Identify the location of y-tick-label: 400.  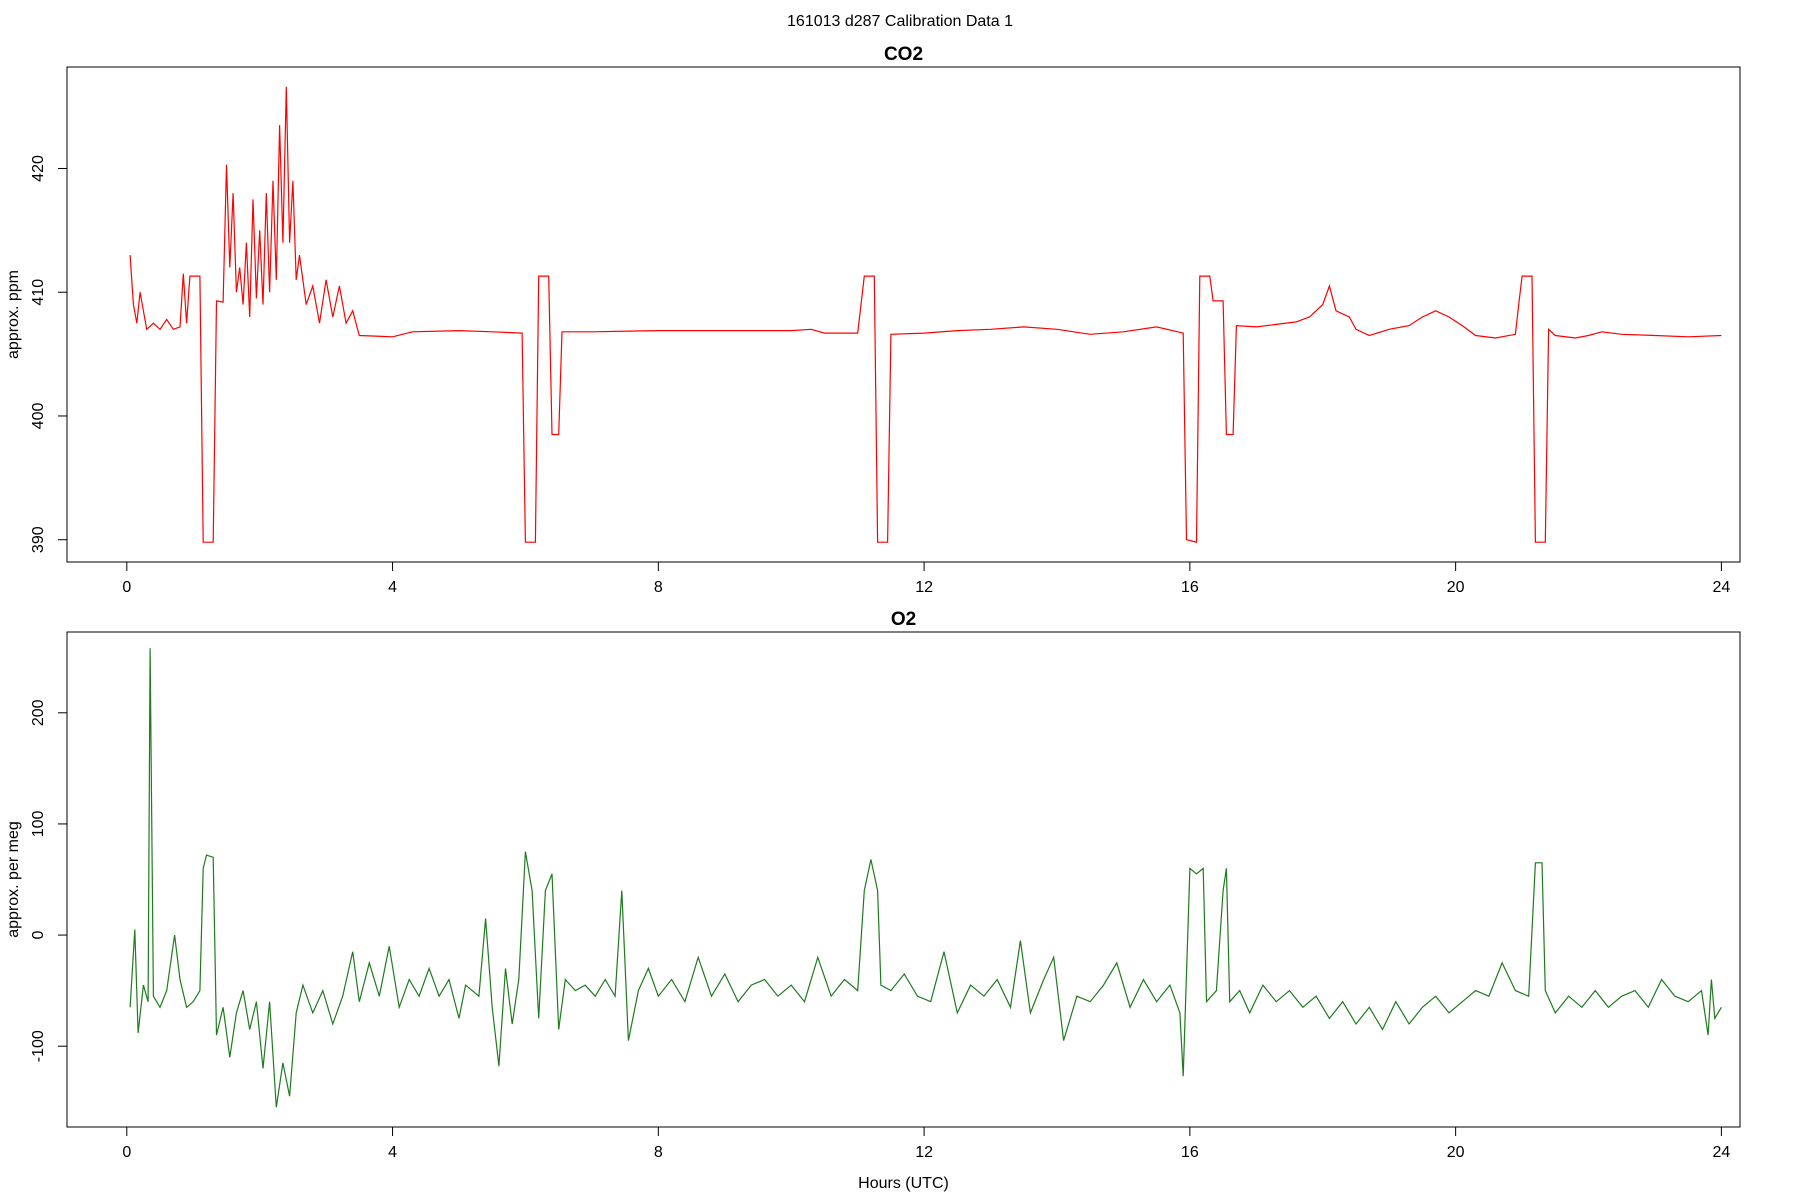
(38, 416).